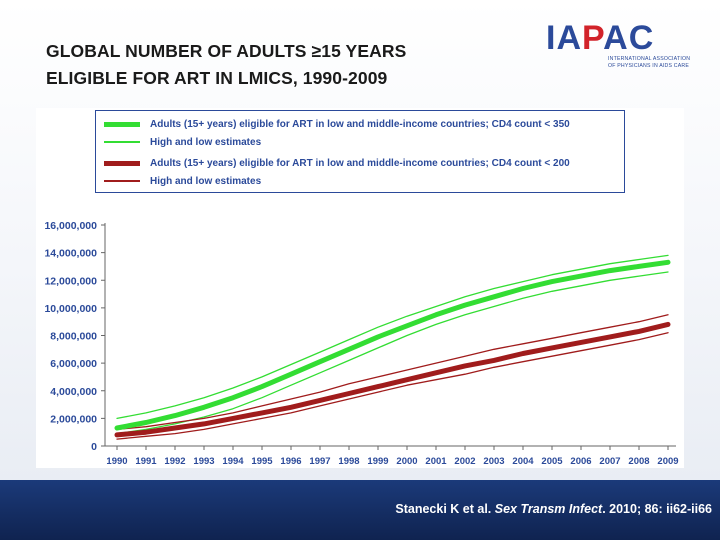  I want to click on x-tick-label: 1992, so click(174, 461).